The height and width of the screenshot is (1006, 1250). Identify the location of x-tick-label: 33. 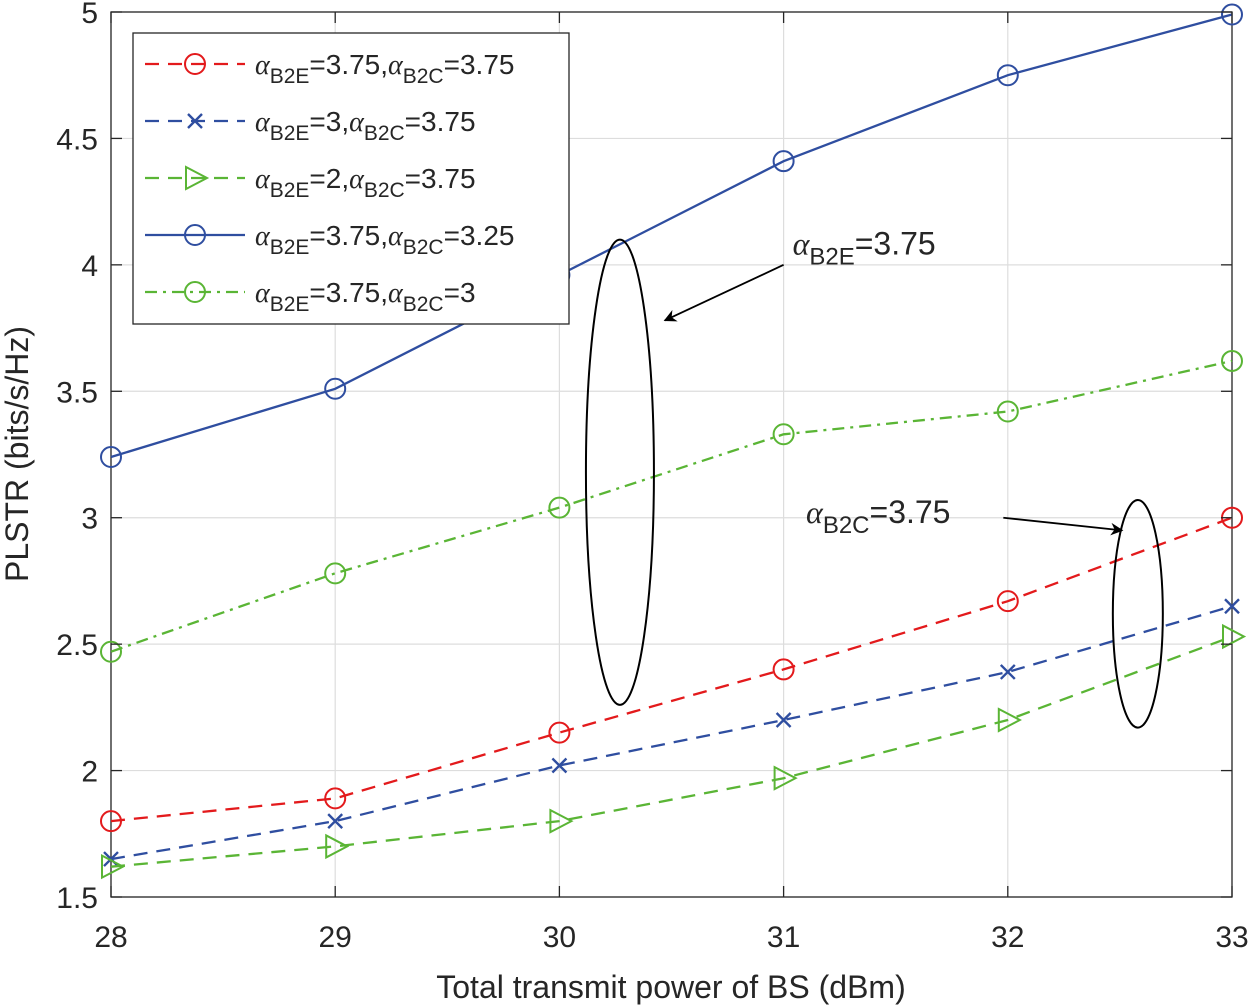
(1231, 937).